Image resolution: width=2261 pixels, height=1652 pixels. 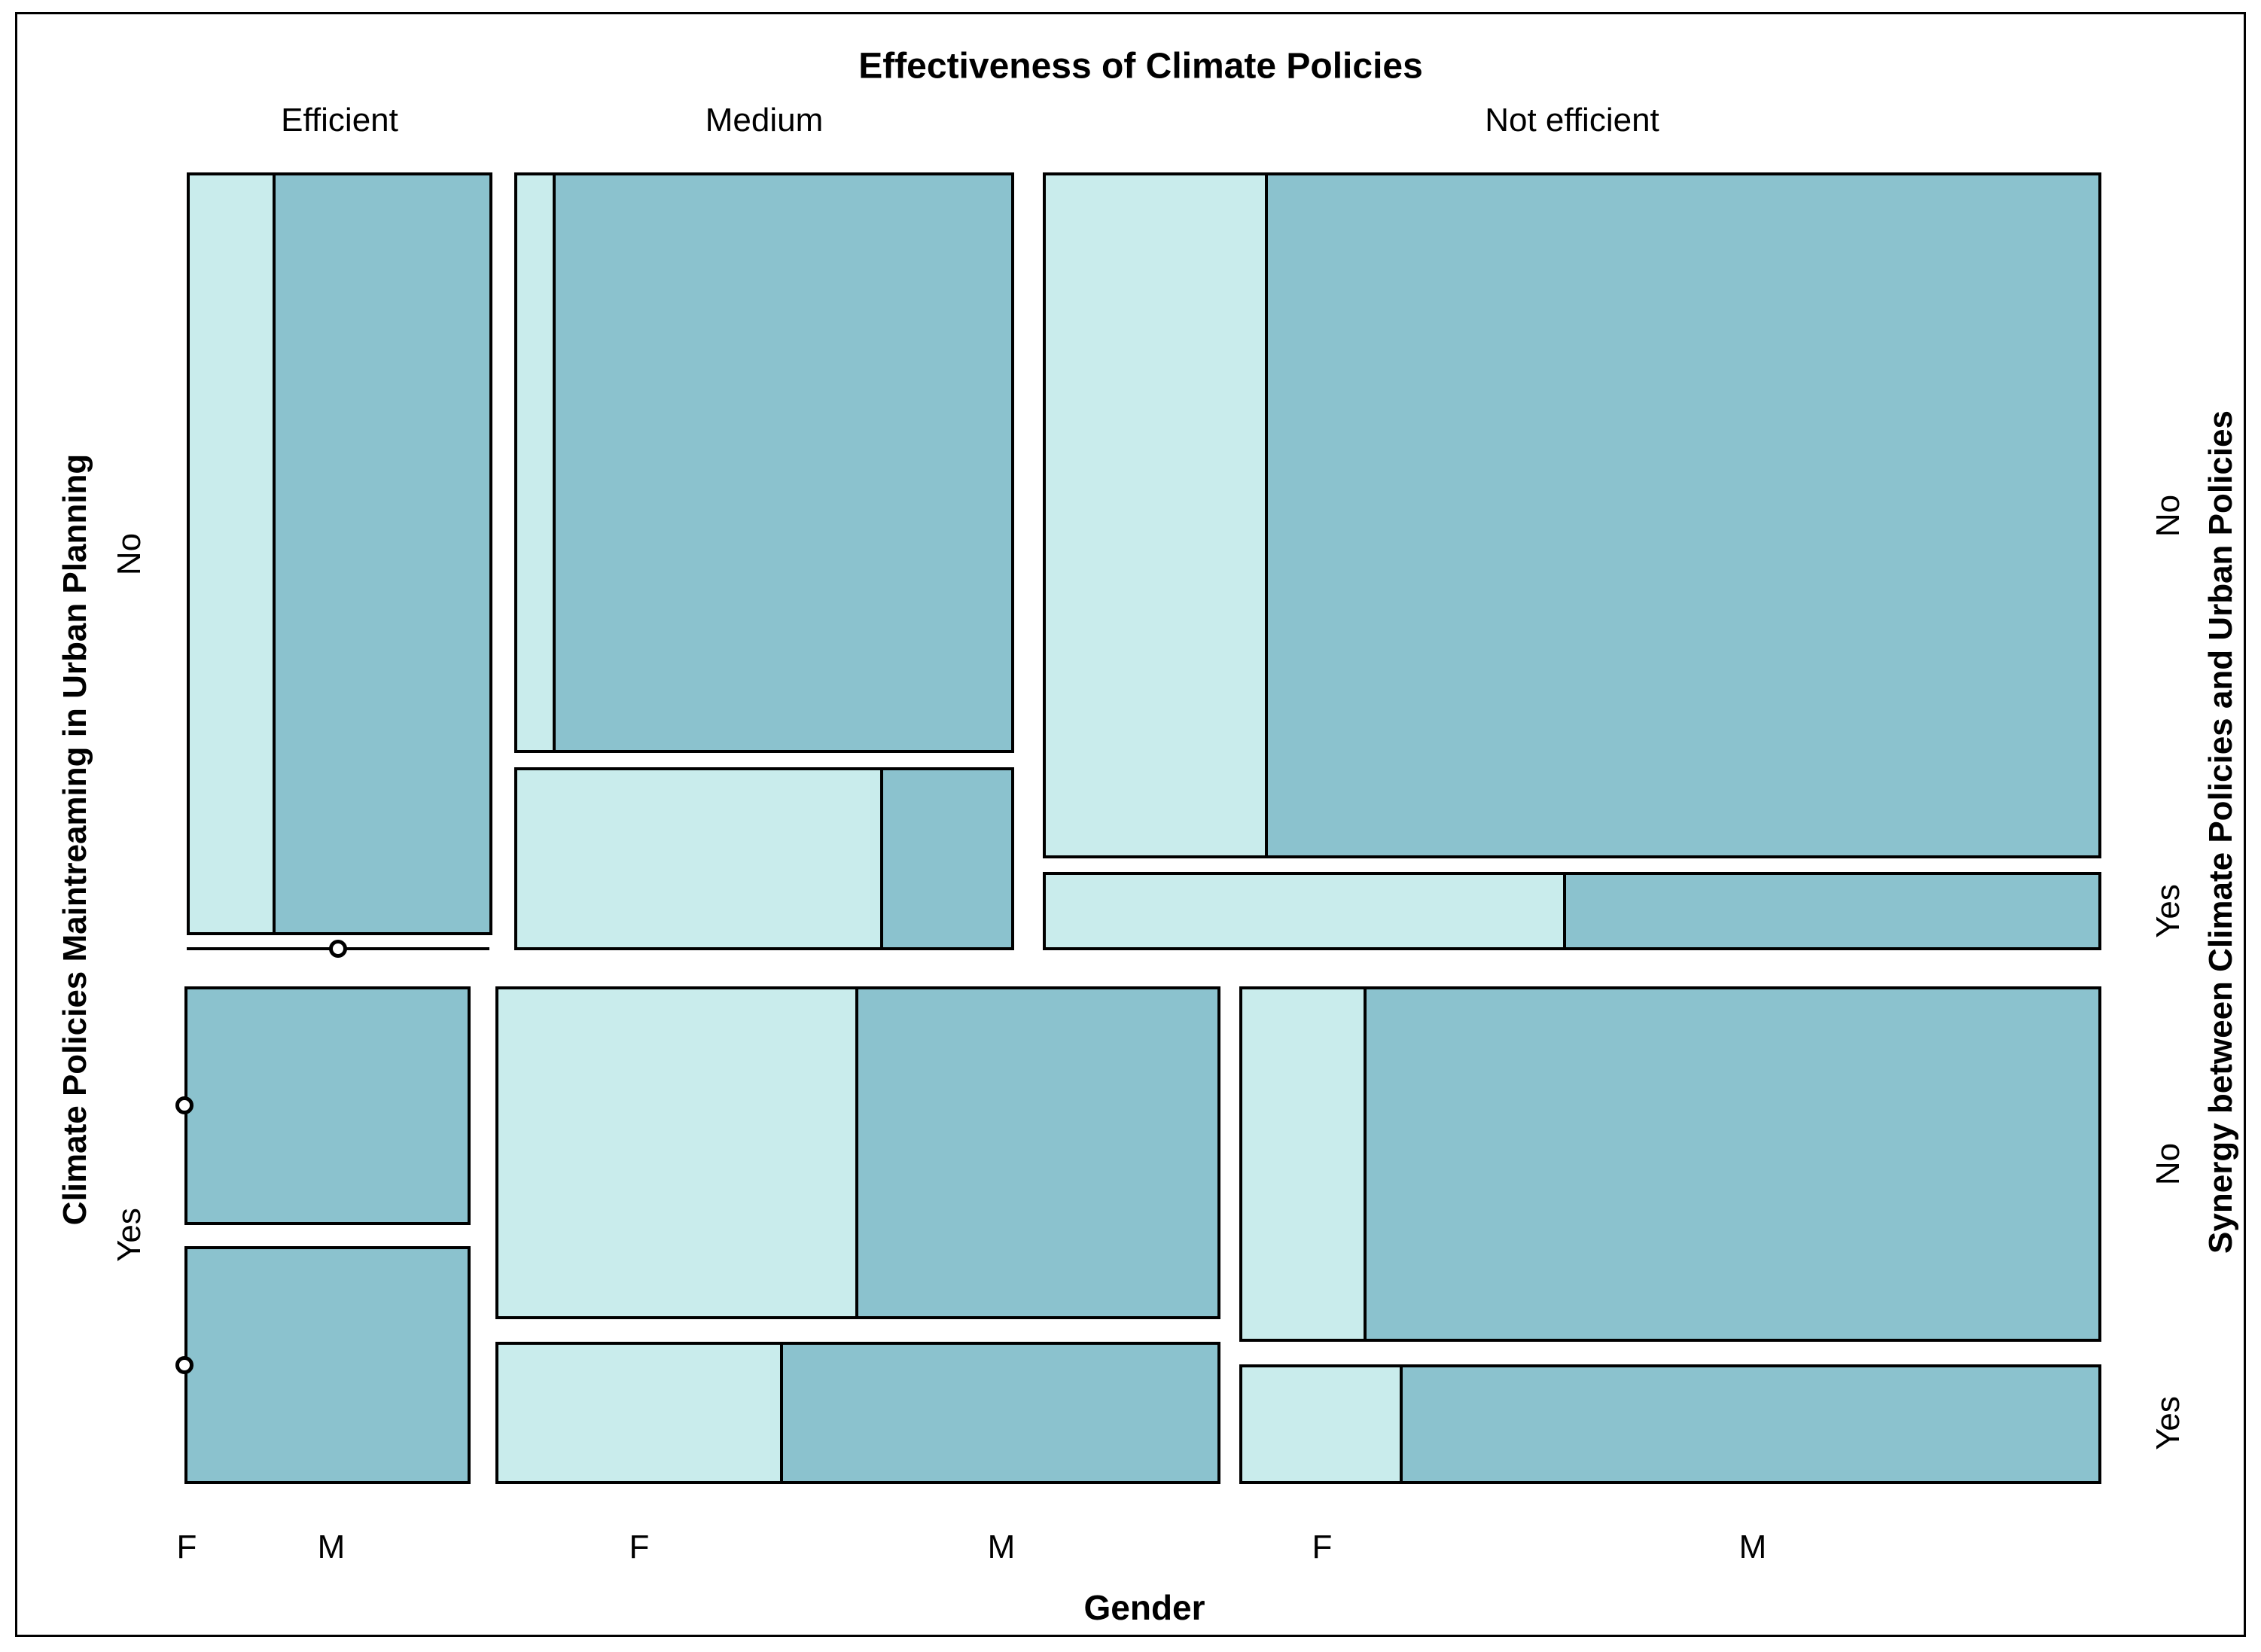 What do you see at coordinates (1572, 121) in the screenshot?
I see `column-header-not-efficient: Not efficient` at bounding box center [1572, 121].